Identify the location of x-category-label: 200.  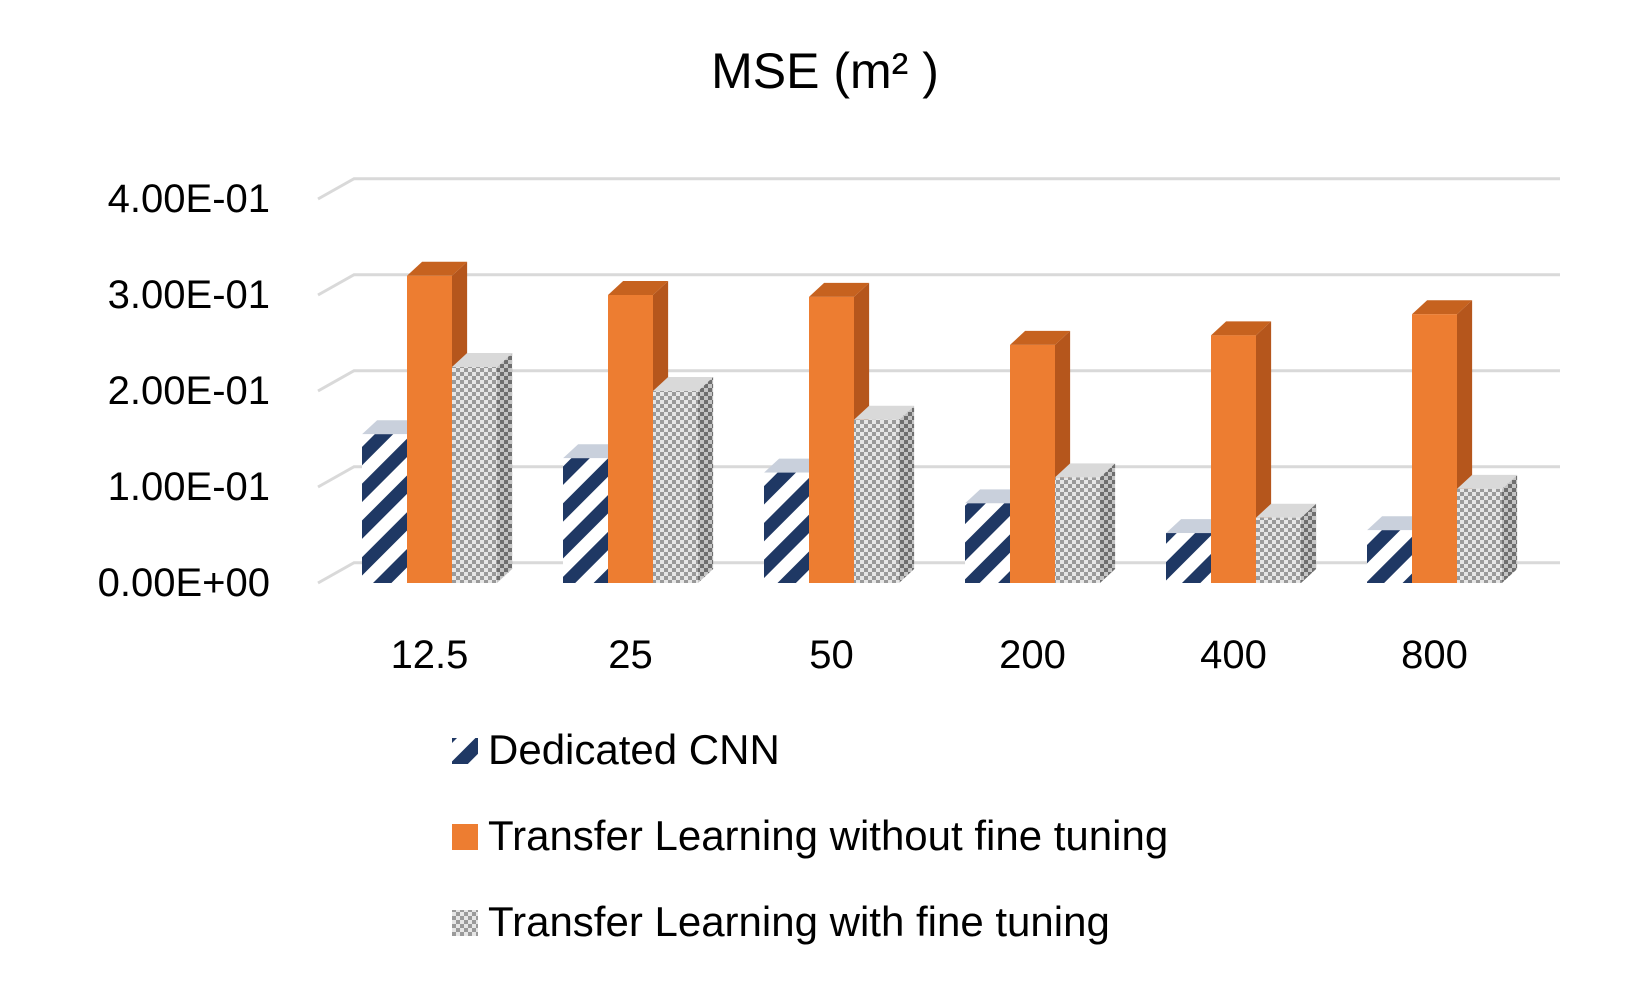
(1032, 655).